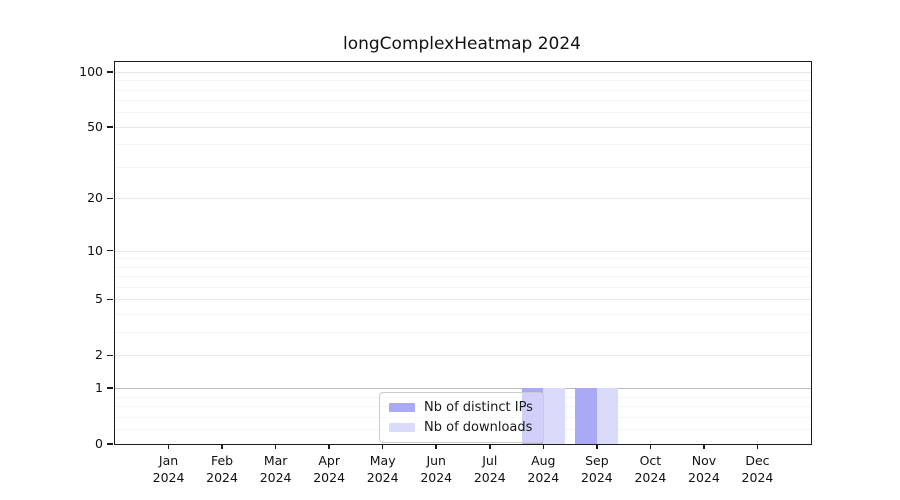 The image size is (900, 500). What do you see at coordinates (489, 469) in the screenshot?
I see `x-tick-label: Jul 2024` at bounding box center [489, 469].